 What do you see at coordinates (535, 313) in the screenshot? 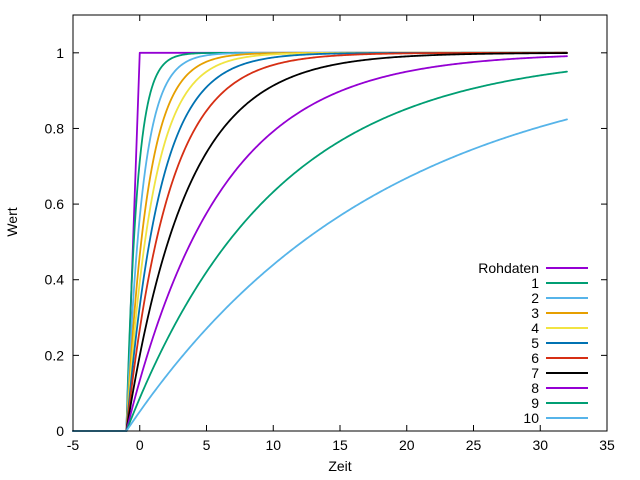
I see `legend-label: 3` at bounding box center [535, 313].